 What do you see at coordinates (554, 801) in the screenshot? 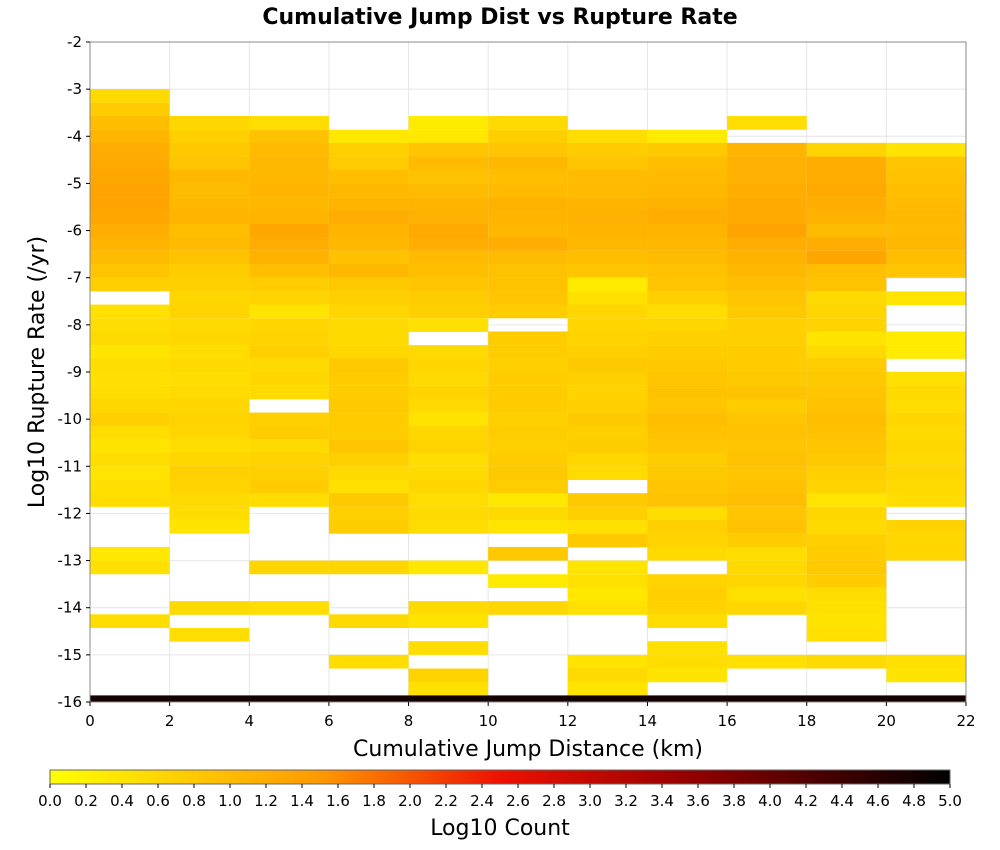
I see `colorbar-tick-label: 2.8` at bounding box center [554, 801].